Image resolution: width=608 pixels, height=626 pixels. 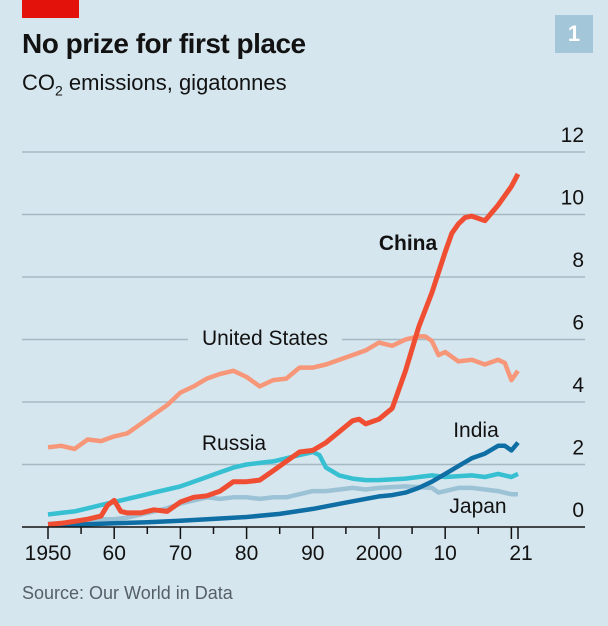 I want to click on x-tick-label: 1950, so click(x=48, y=553).